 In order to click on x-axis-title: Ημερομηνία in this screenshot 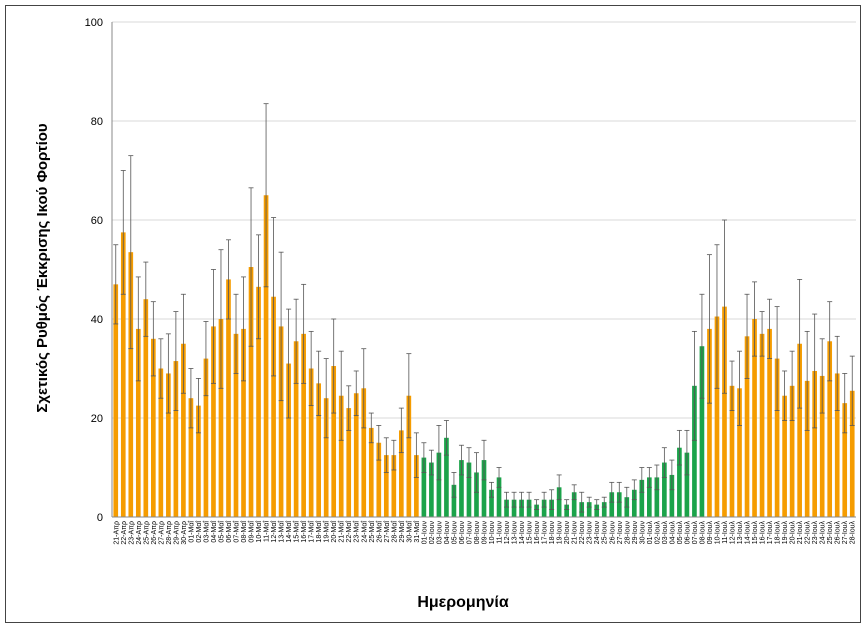, I will do `click(463, 602)`.